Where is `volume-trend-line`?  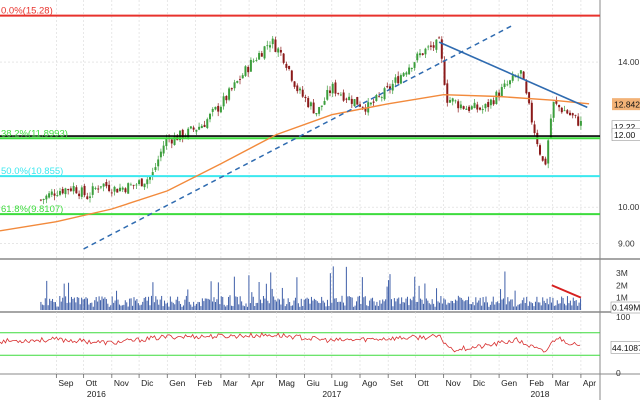
volume-trend-line is located at coordinates (566, 291).